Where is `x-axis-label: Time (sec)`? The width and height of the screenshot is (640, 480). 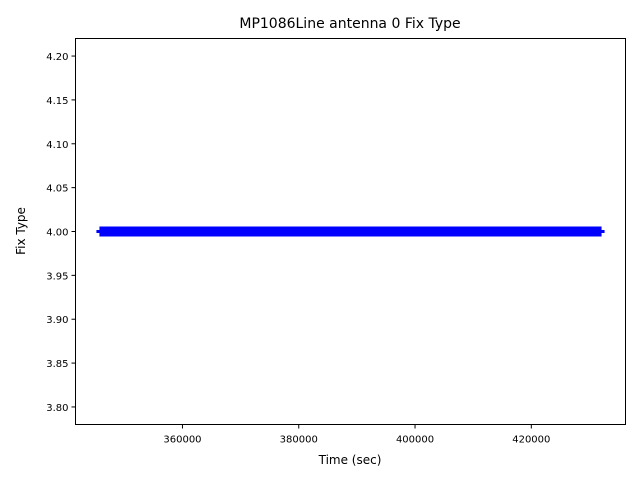 x-axis-label: Time (sec) is located at coordinates (350, 460).